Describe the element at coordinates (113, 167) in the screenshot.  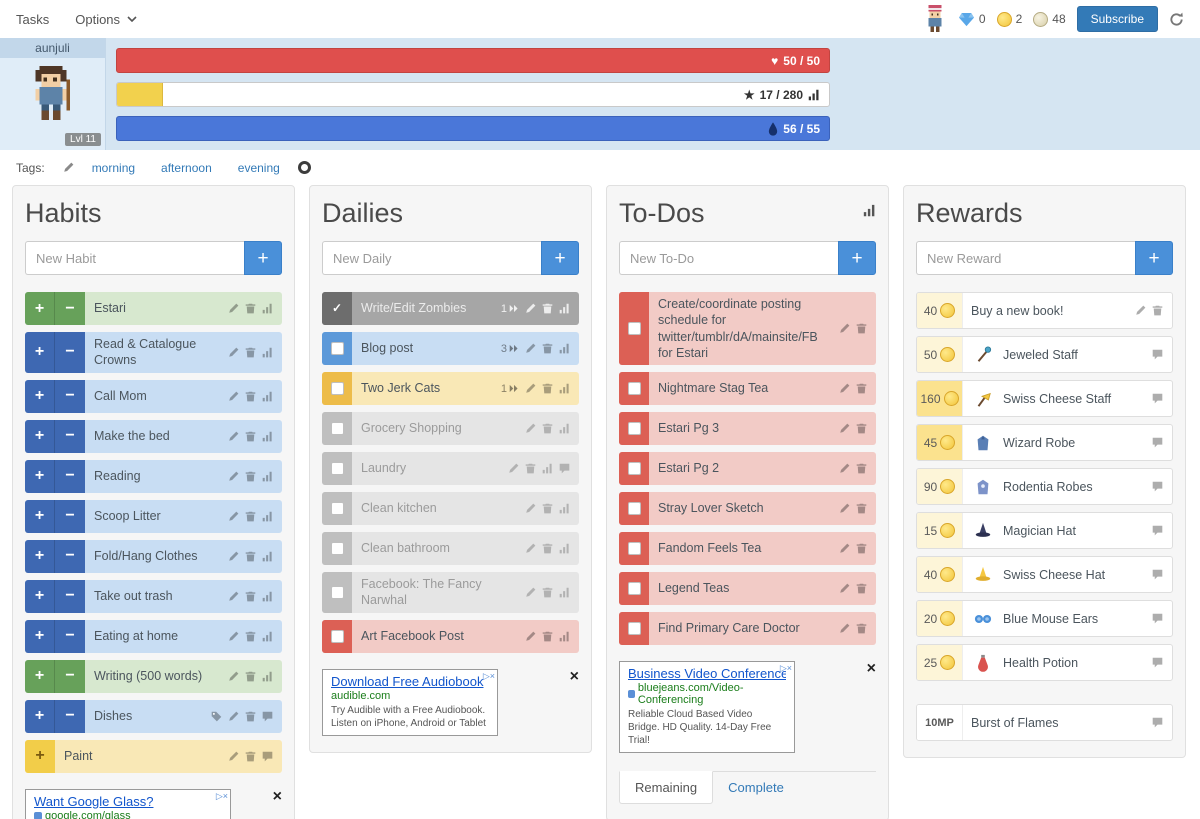
I see `tag-link-morning: morning` at that location.